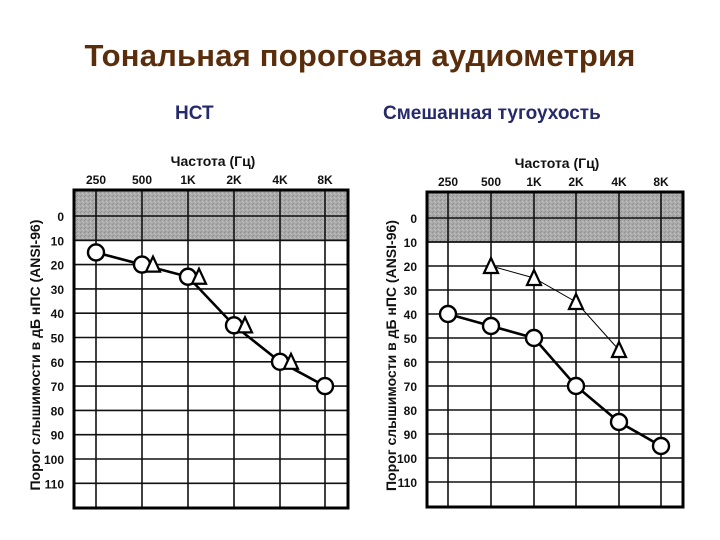  I want to click on bone-conduction-line, so click(555, 308).